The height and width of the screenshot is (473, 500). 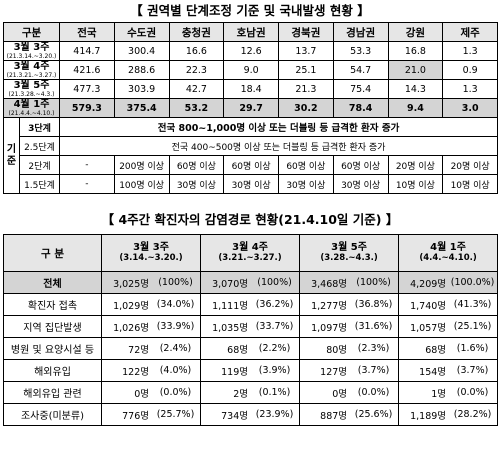 I want to click on row-label: 병원 및 요양시설 등, so click(x=52, y=348).